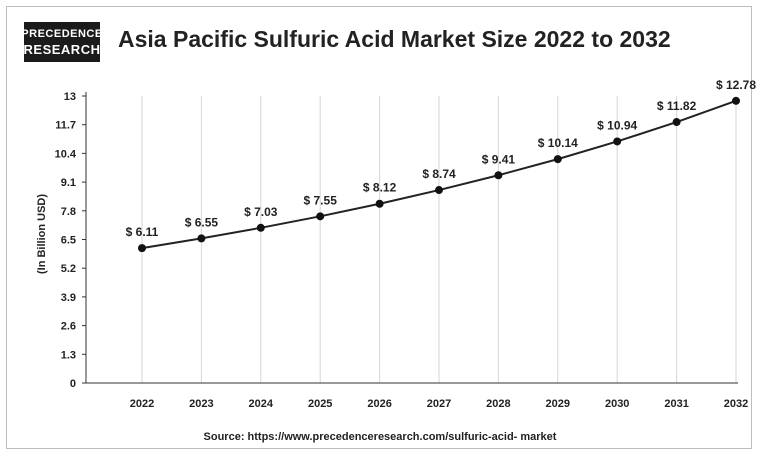 This screenshot has width=760, height=455. What do you see at coordinates (736, 404) in the screenshot?
I see `x-tick-label: 2032` at bounding box center [736, 404].